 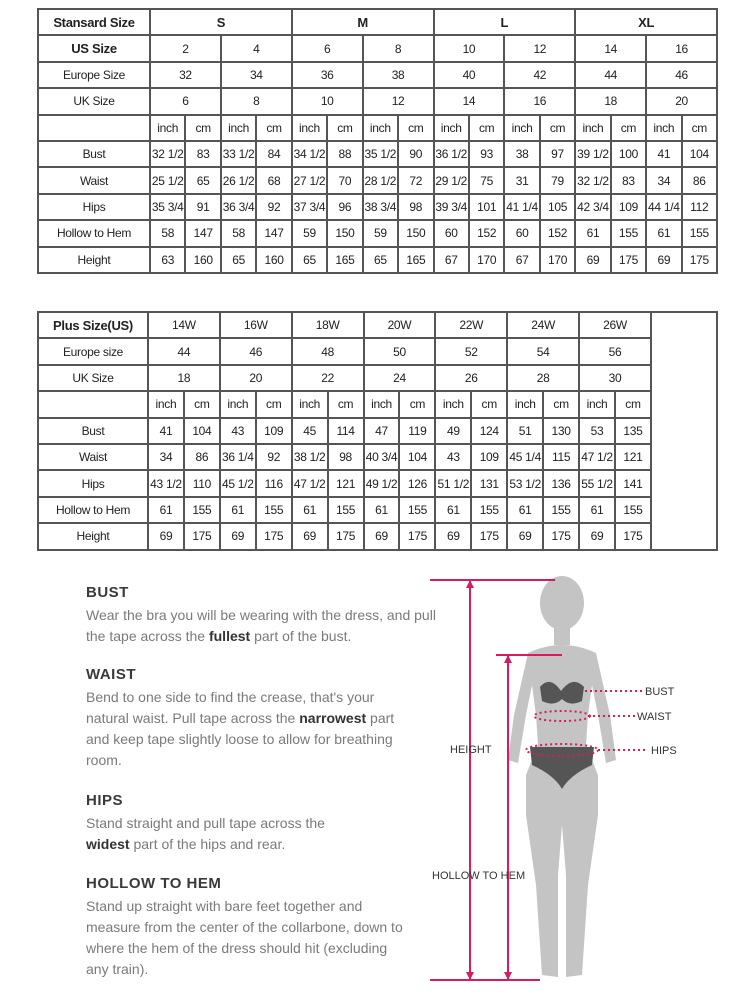 I want to click on table-cell: 42, so click(x=540, y=75).